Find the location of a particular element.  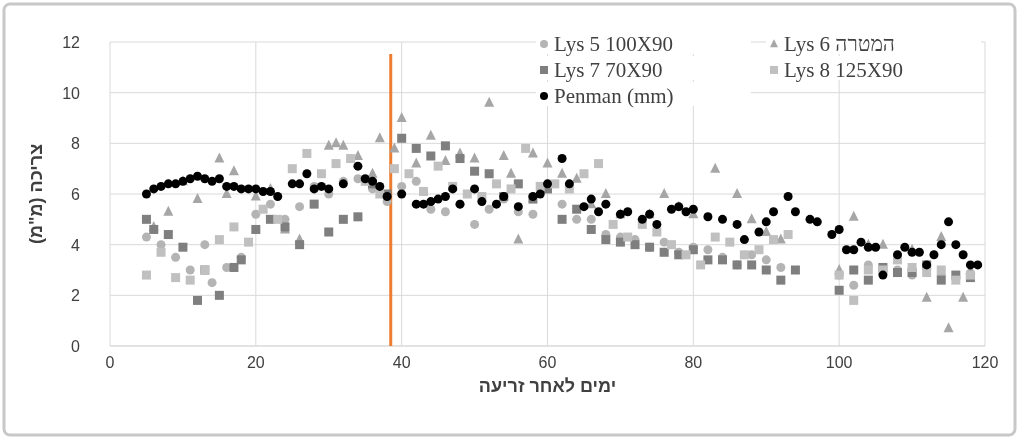

legend-label: Lys 7 70X90 is located at coordinates (608, 70).